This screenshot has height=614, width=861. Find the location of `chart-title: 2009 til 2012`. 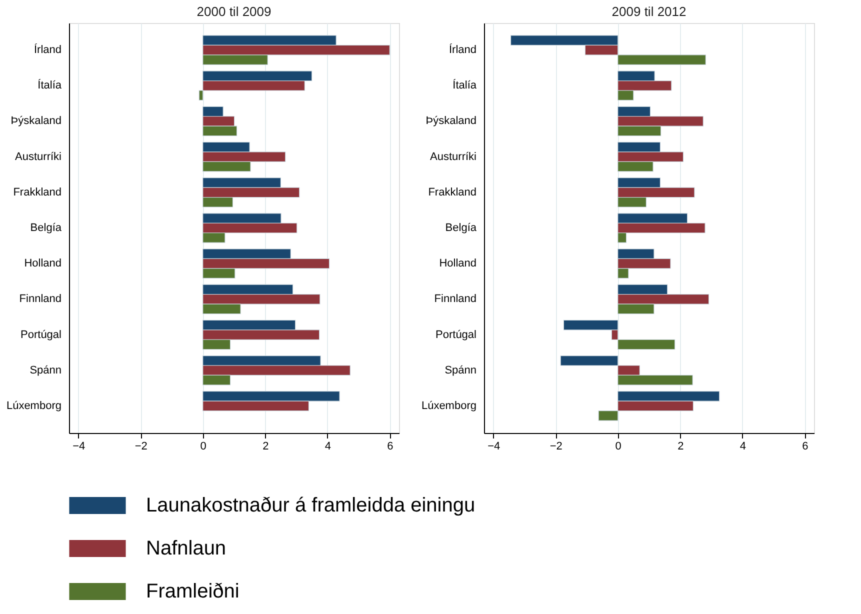

chart-title: 2009 til 2012 is located at coordinates (649, 11).